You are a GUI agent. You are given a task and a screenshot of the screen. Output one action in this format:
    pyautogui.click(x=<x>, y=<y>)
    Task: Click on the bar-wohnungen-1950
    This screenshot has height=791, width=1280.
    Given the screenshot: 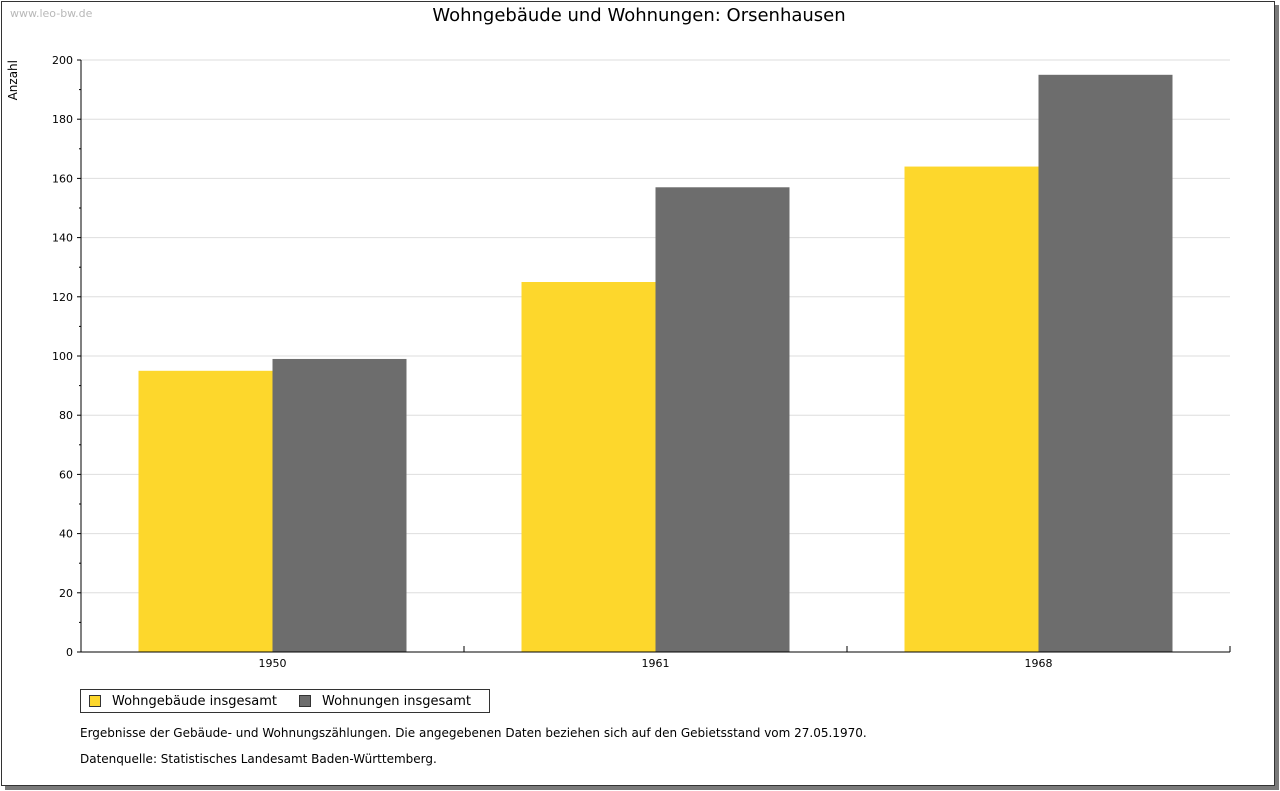 What is the action you would take?
    pyautogui.click(x=339, y=505)
    